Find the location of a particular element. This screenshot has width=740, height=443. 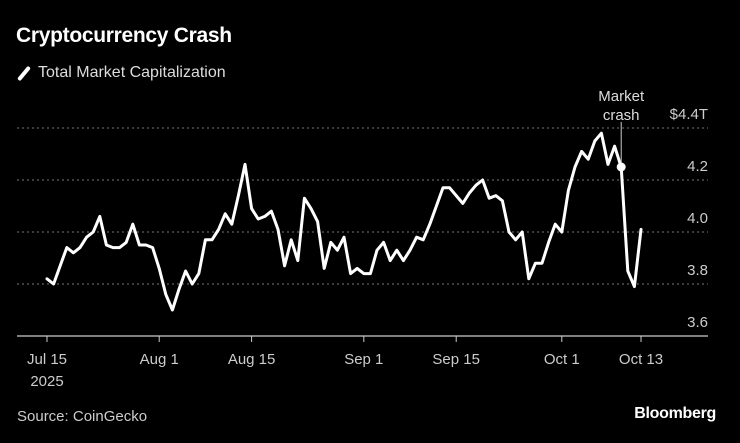

x-tick-label: Aug 15 is located at coordinates (252, 359).